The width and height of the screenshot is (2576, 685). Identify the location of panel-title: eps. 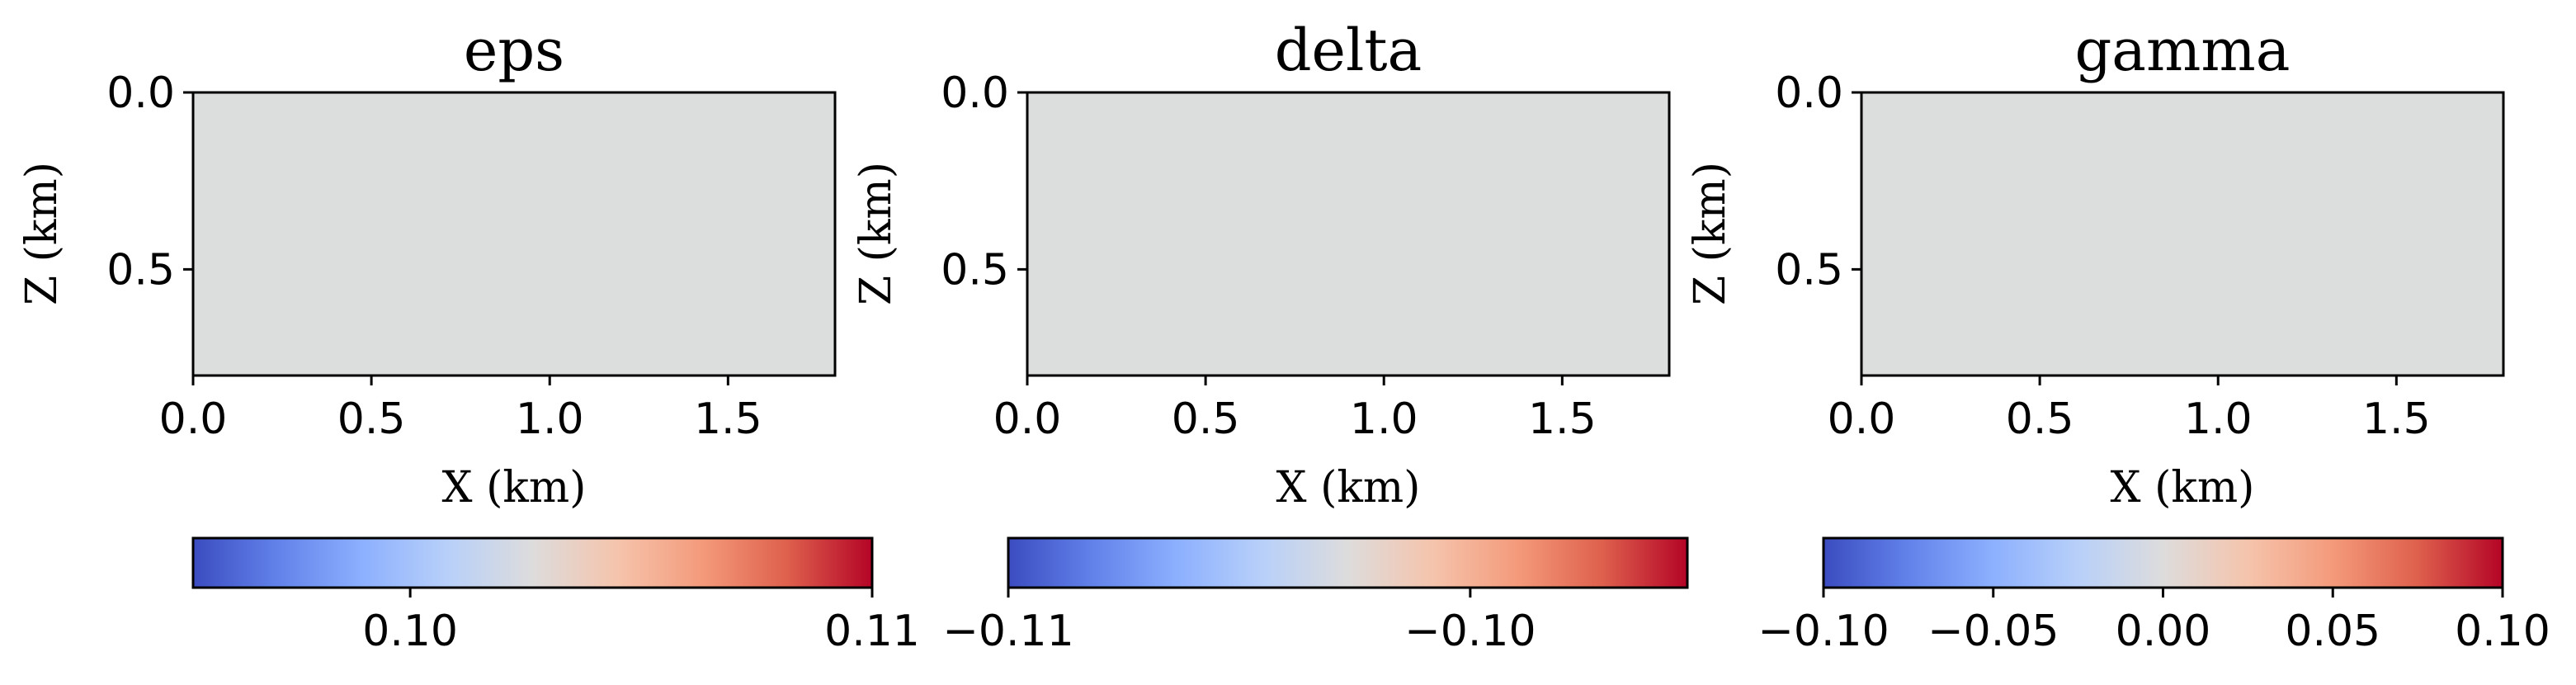
(514, 51).